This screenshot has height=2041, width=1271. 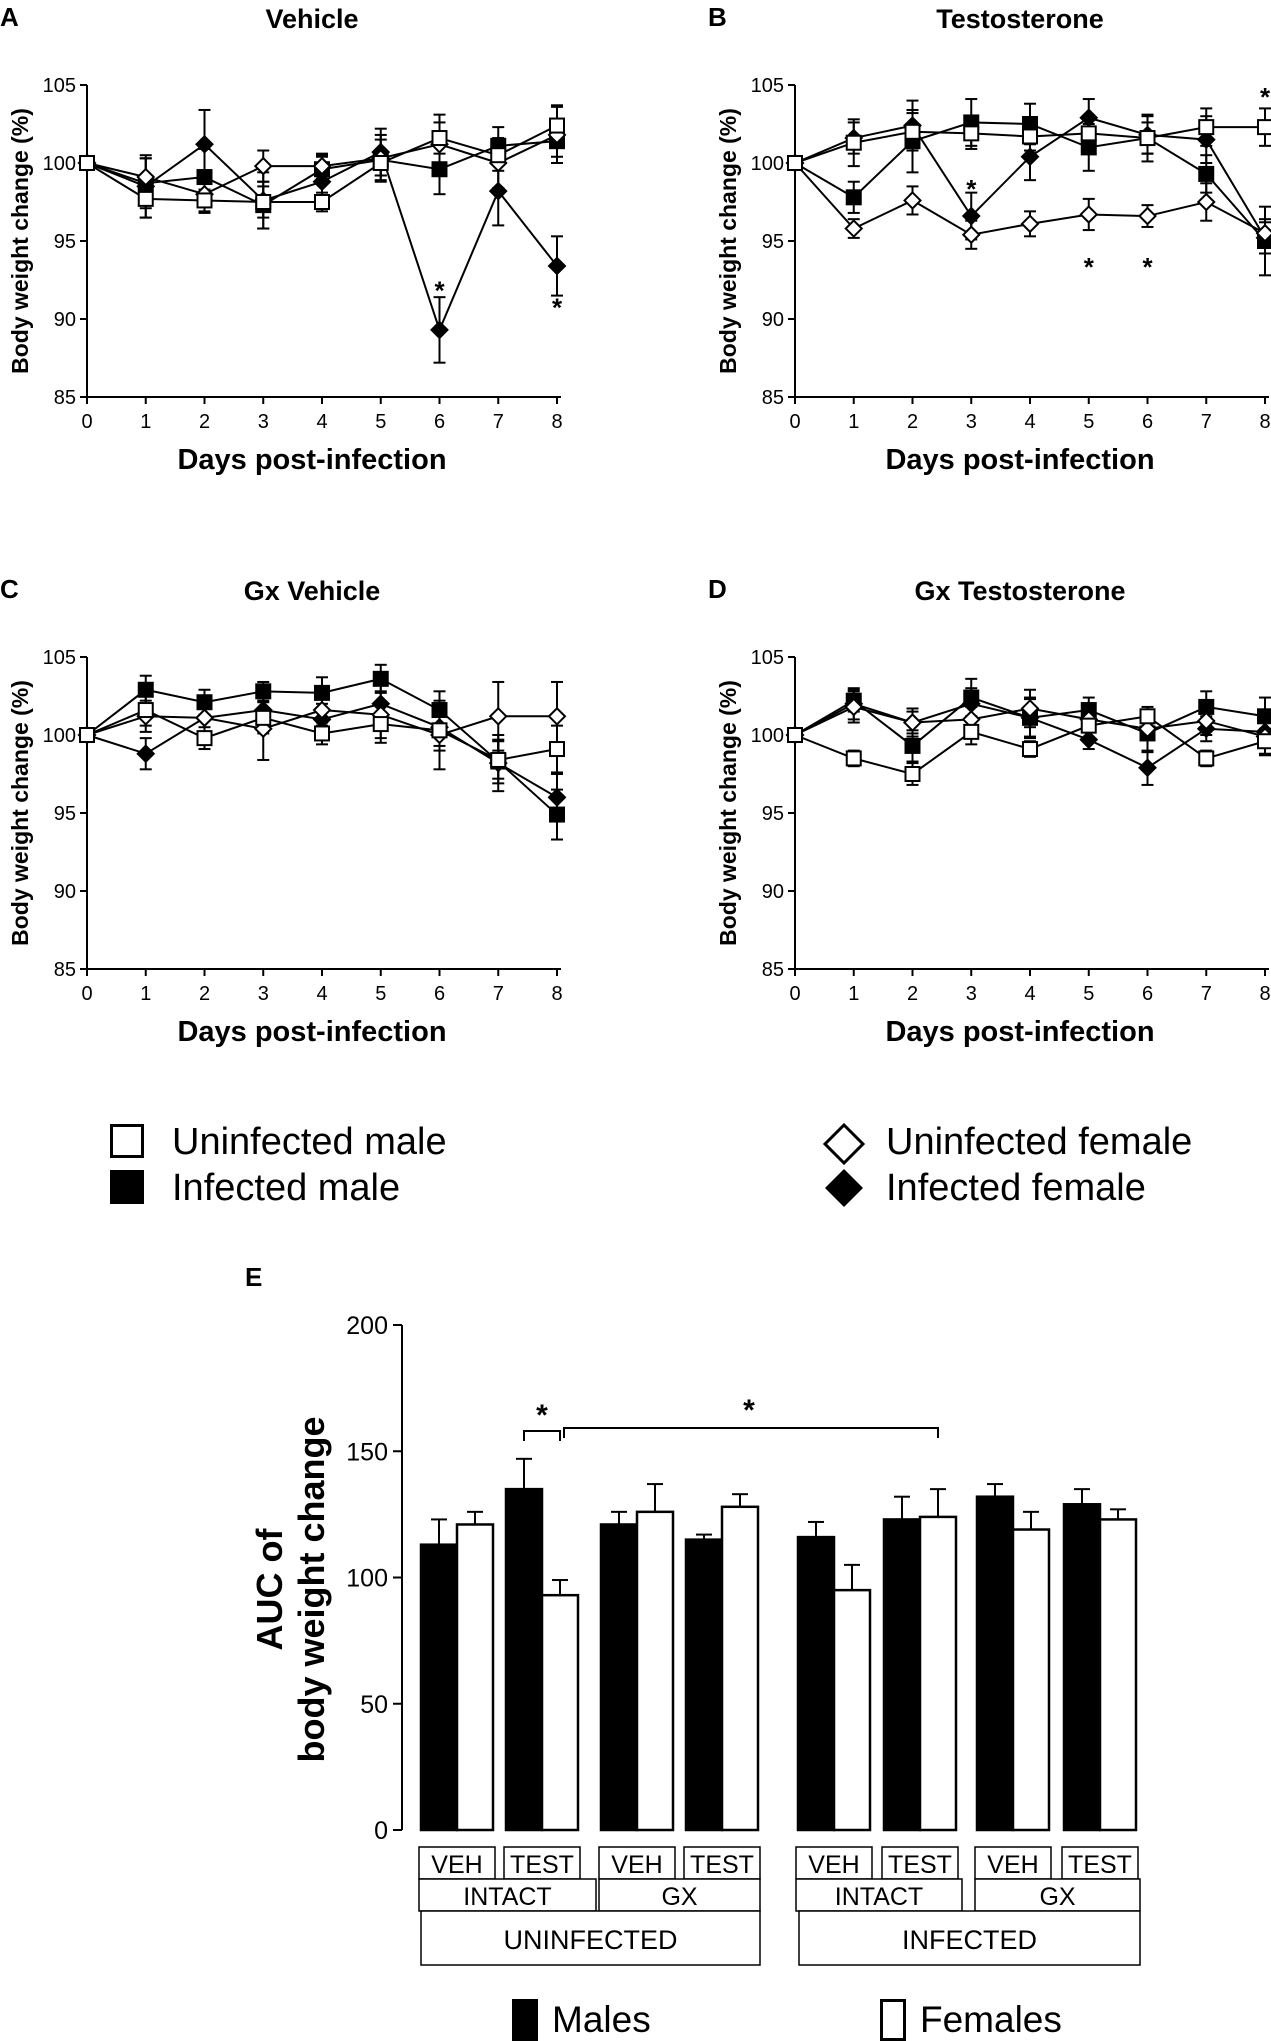 What do you see at coordinates (893, 2020) in the screenshot?
I see `legend-swatch-females` at bounding box center [893, 2020].